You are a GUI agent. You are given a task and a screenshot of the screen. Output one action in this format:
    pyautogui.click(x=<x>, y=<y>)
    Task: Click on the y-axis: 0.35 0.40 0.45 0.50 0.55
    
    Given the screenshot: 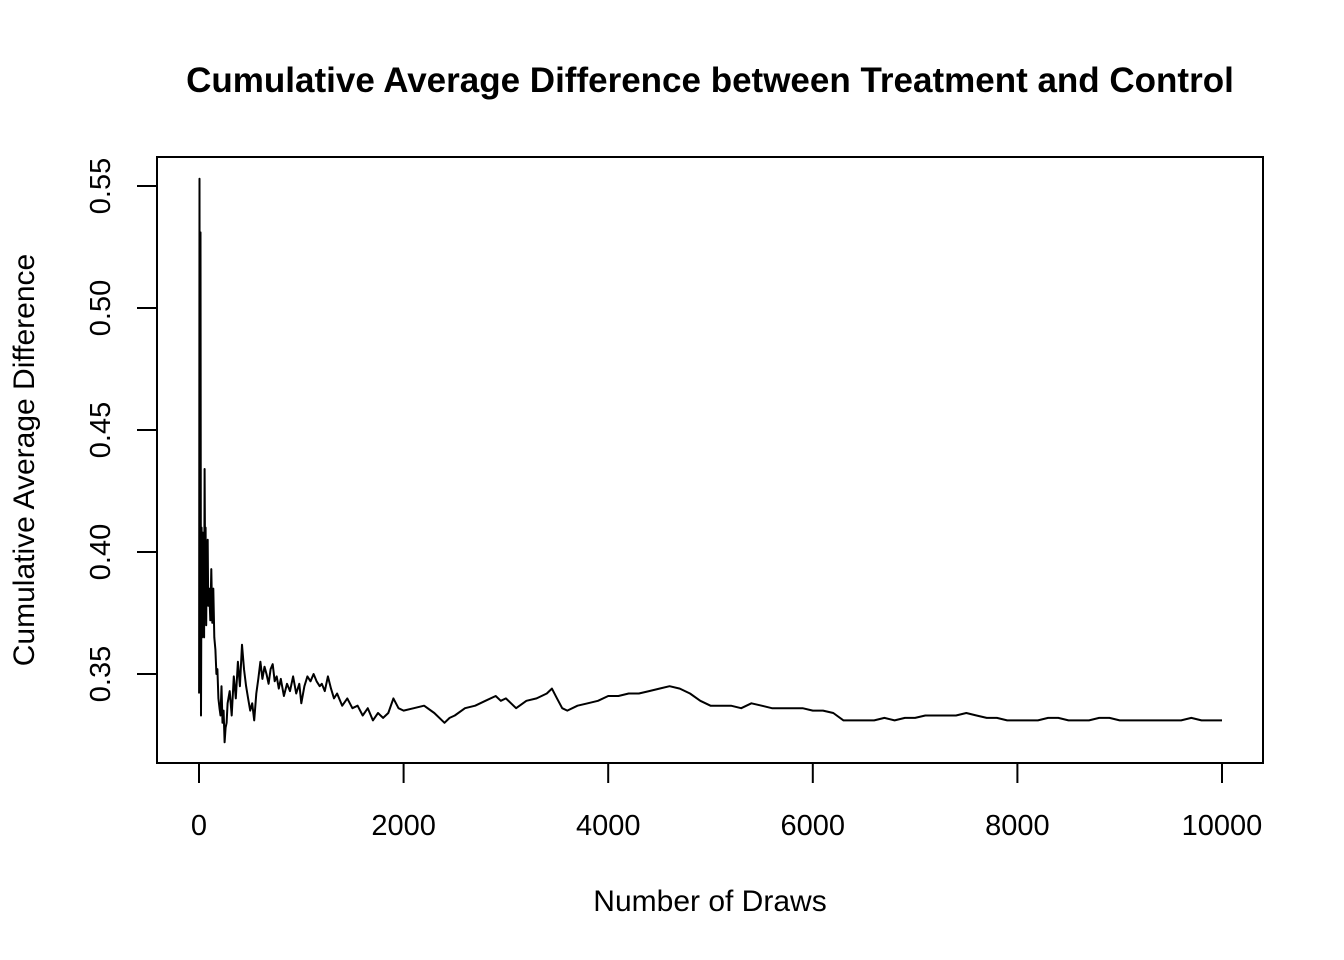 What is the action you would take?
    pyautogui.click(x=121, y=430)
    